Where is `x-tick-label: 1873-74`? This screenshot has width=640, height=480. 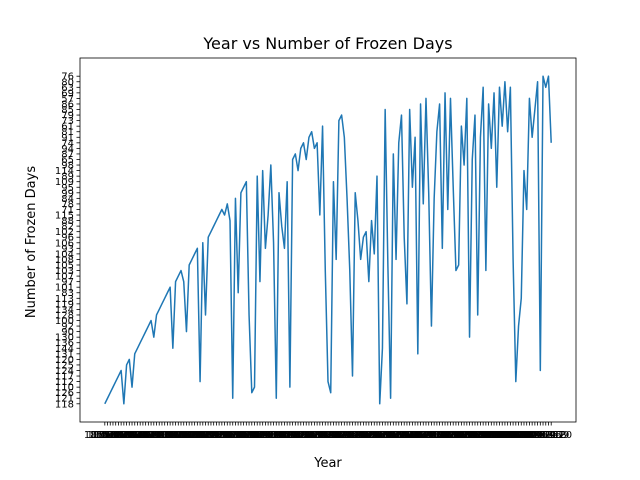
x-tick-label: 1873-74 is located at coordinates (154, 435).